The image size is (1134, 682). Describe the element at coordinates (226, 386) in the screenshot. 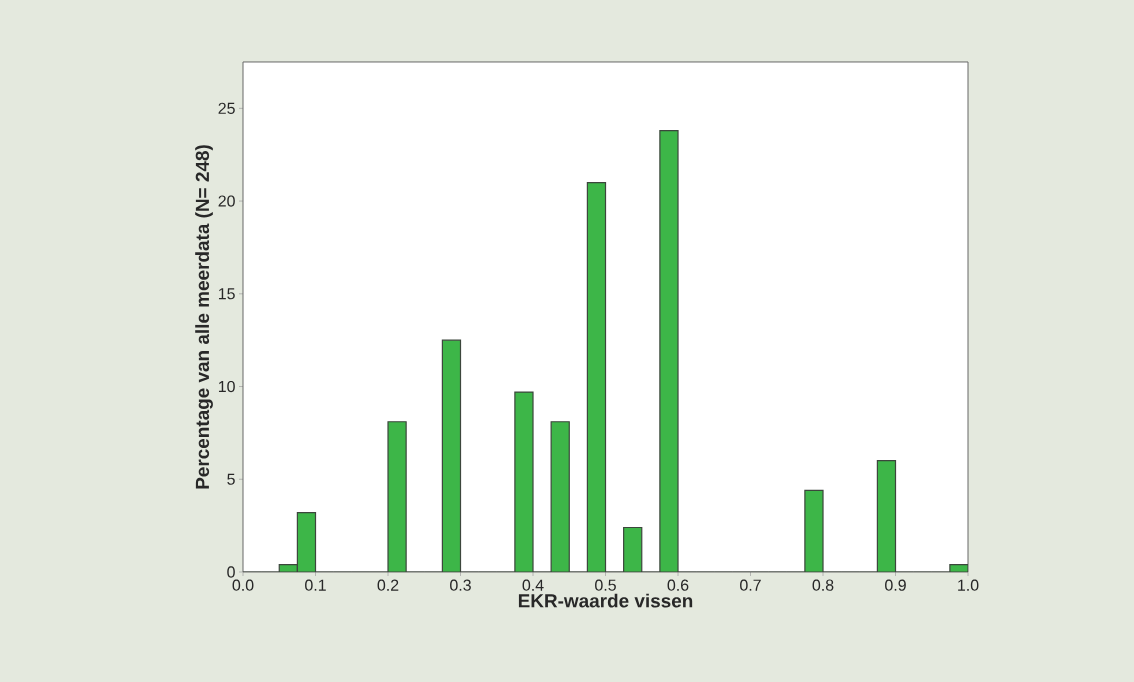

I see `y-tick-label: 10` at that location.